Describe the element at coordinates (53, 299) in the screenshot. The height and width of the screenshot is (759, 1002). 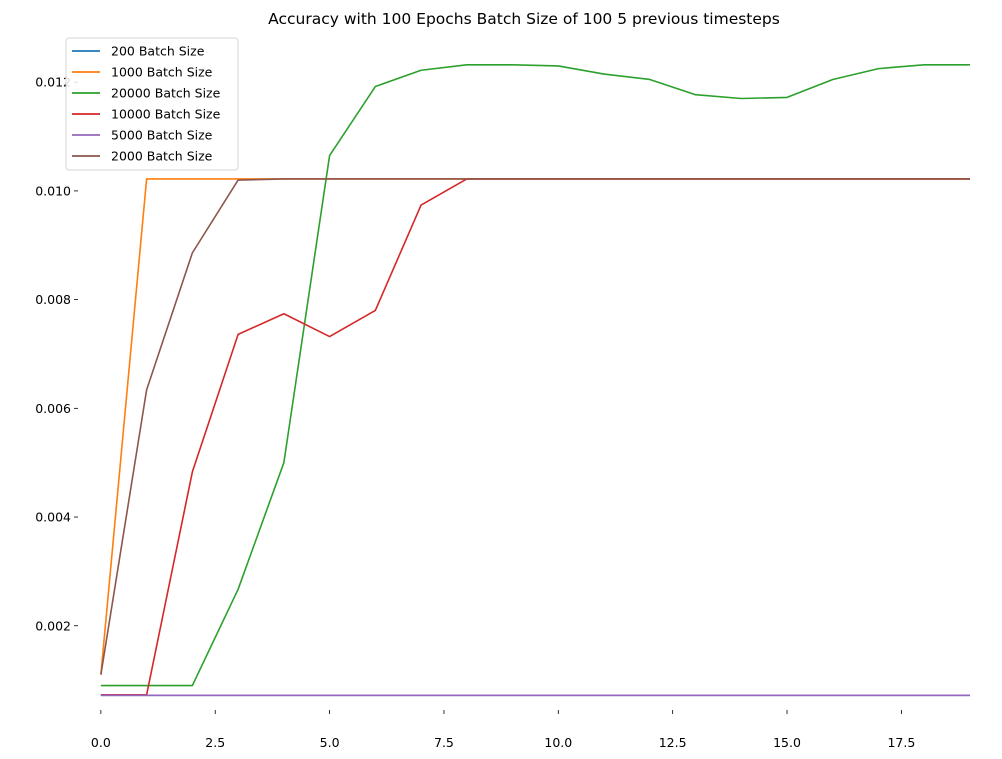
I see `y-tick-label: 0.008` at that location.